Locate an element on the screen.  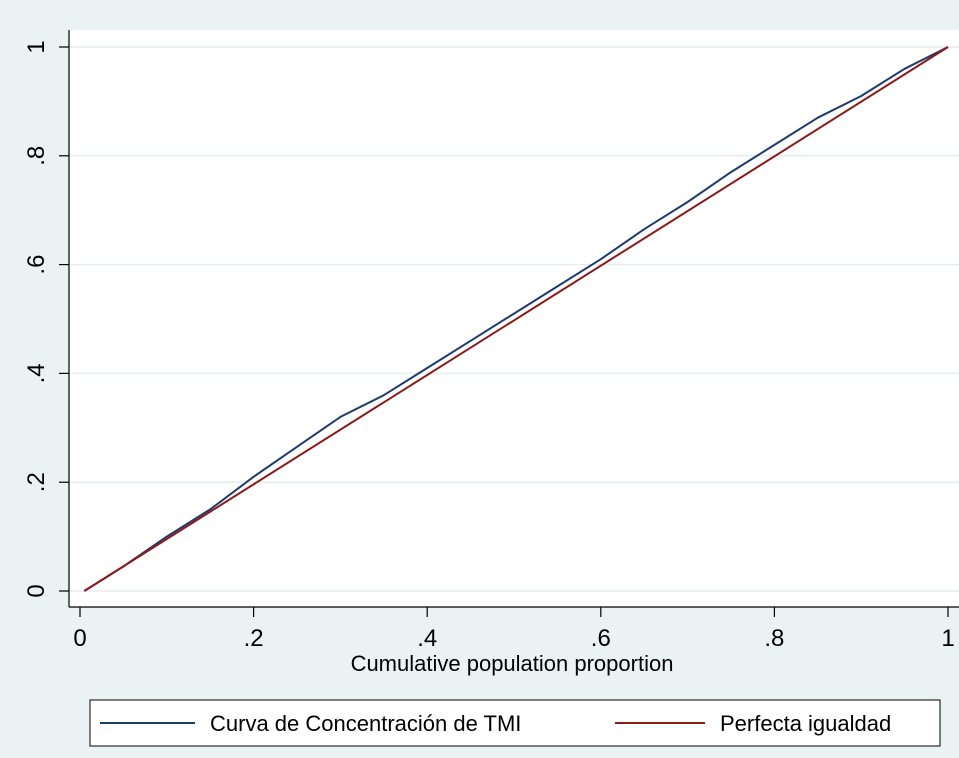
x-tick-label-5: 1 is located at coordinates (947, 638).